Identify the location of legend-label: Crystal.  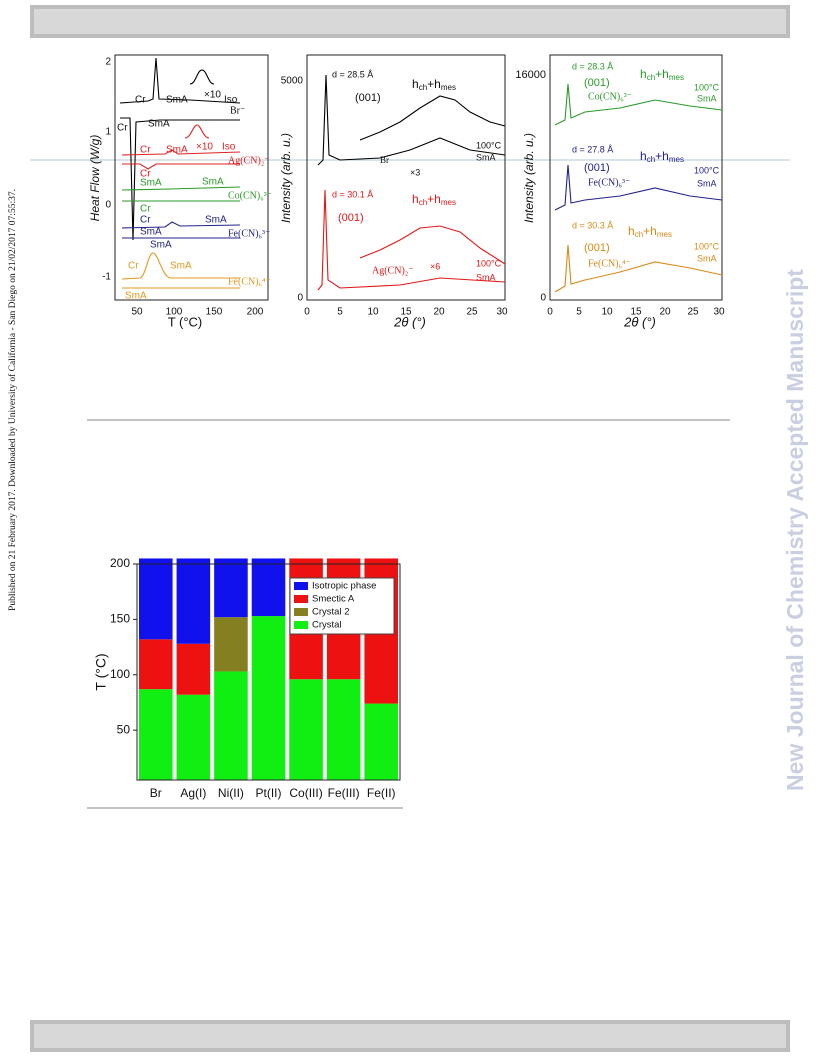
(327, 625).